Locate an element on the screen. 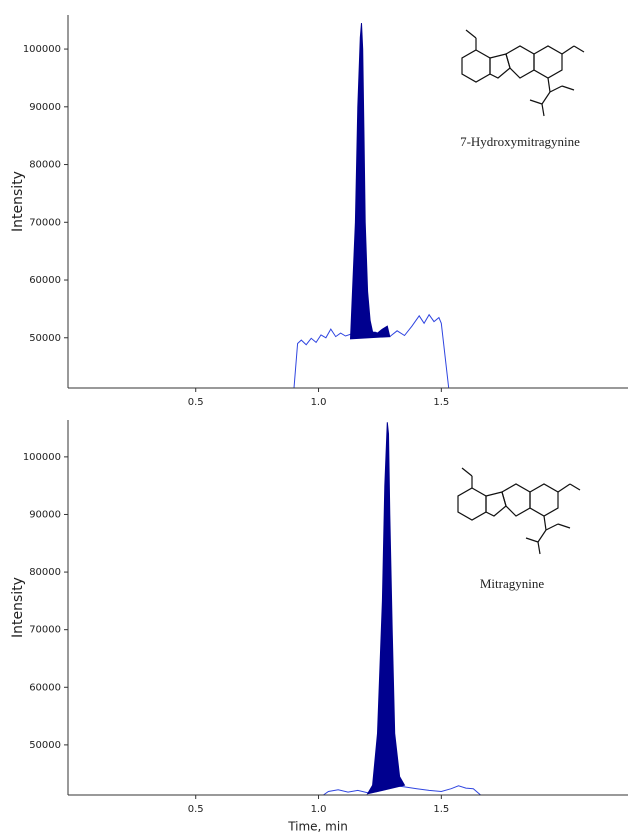 Image resolution: width=635 pixels, height=835 pixels. trace is located at coordinates (402, 790).